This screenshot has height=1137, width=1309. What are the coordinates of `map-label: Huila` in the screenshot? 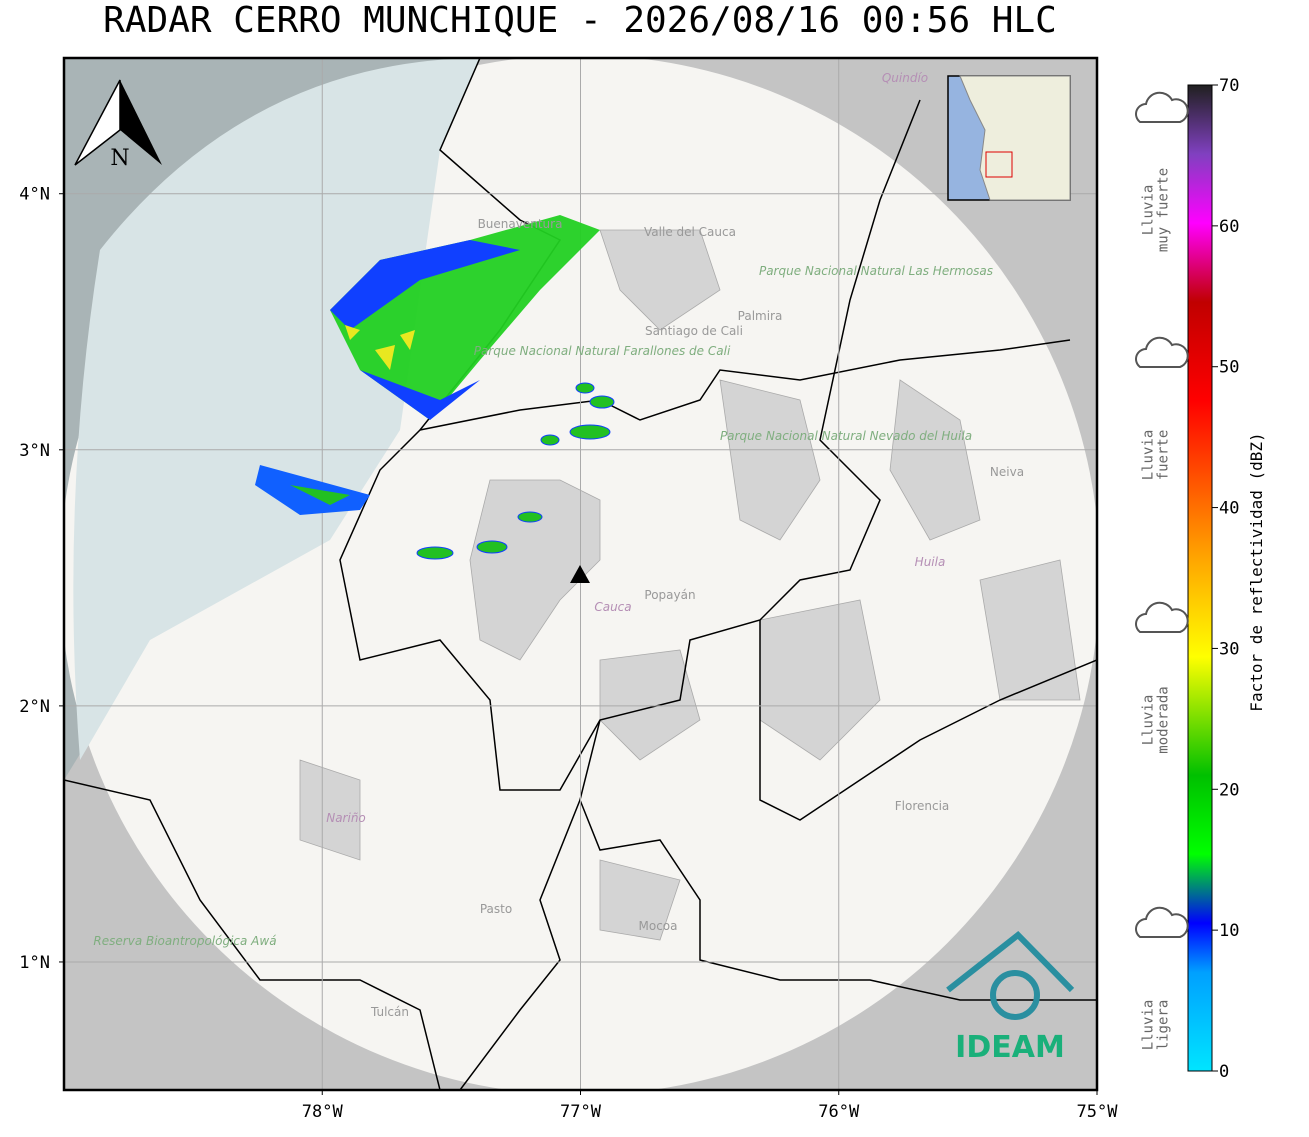 It's located at (930, 562).